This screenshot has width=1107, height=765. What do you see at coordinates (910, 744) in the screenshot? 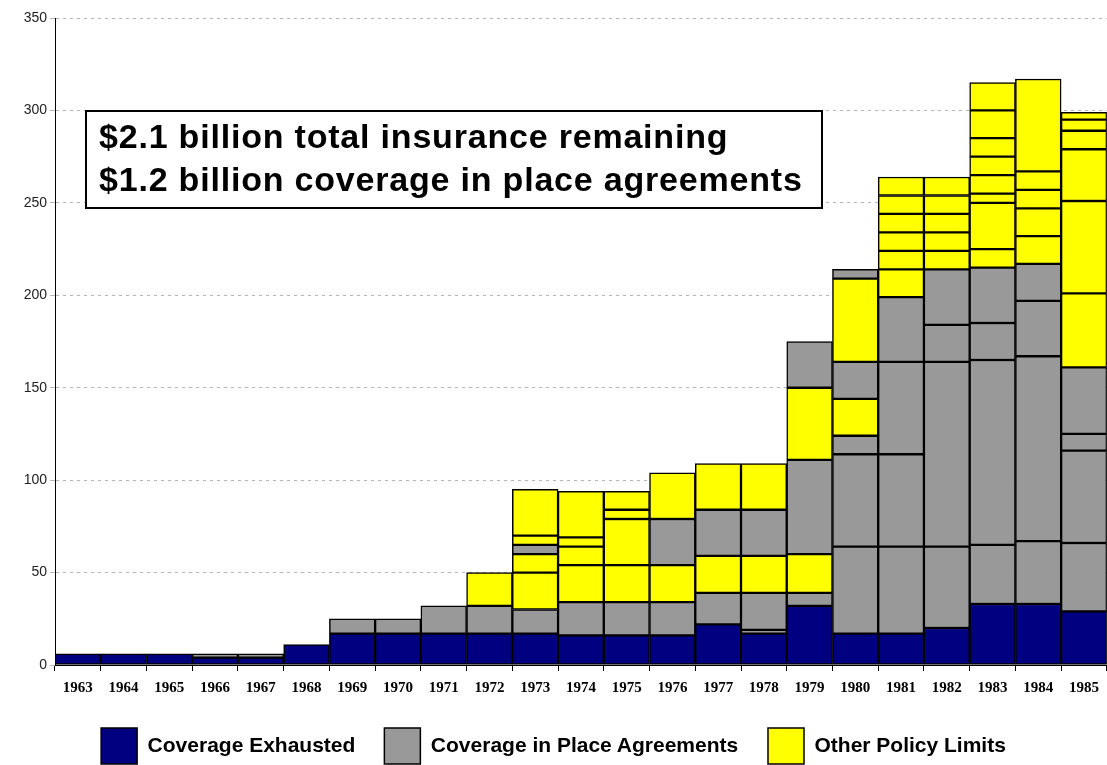
I see `legend-label: Other Policy Limits` at bounding box center [910, 744].